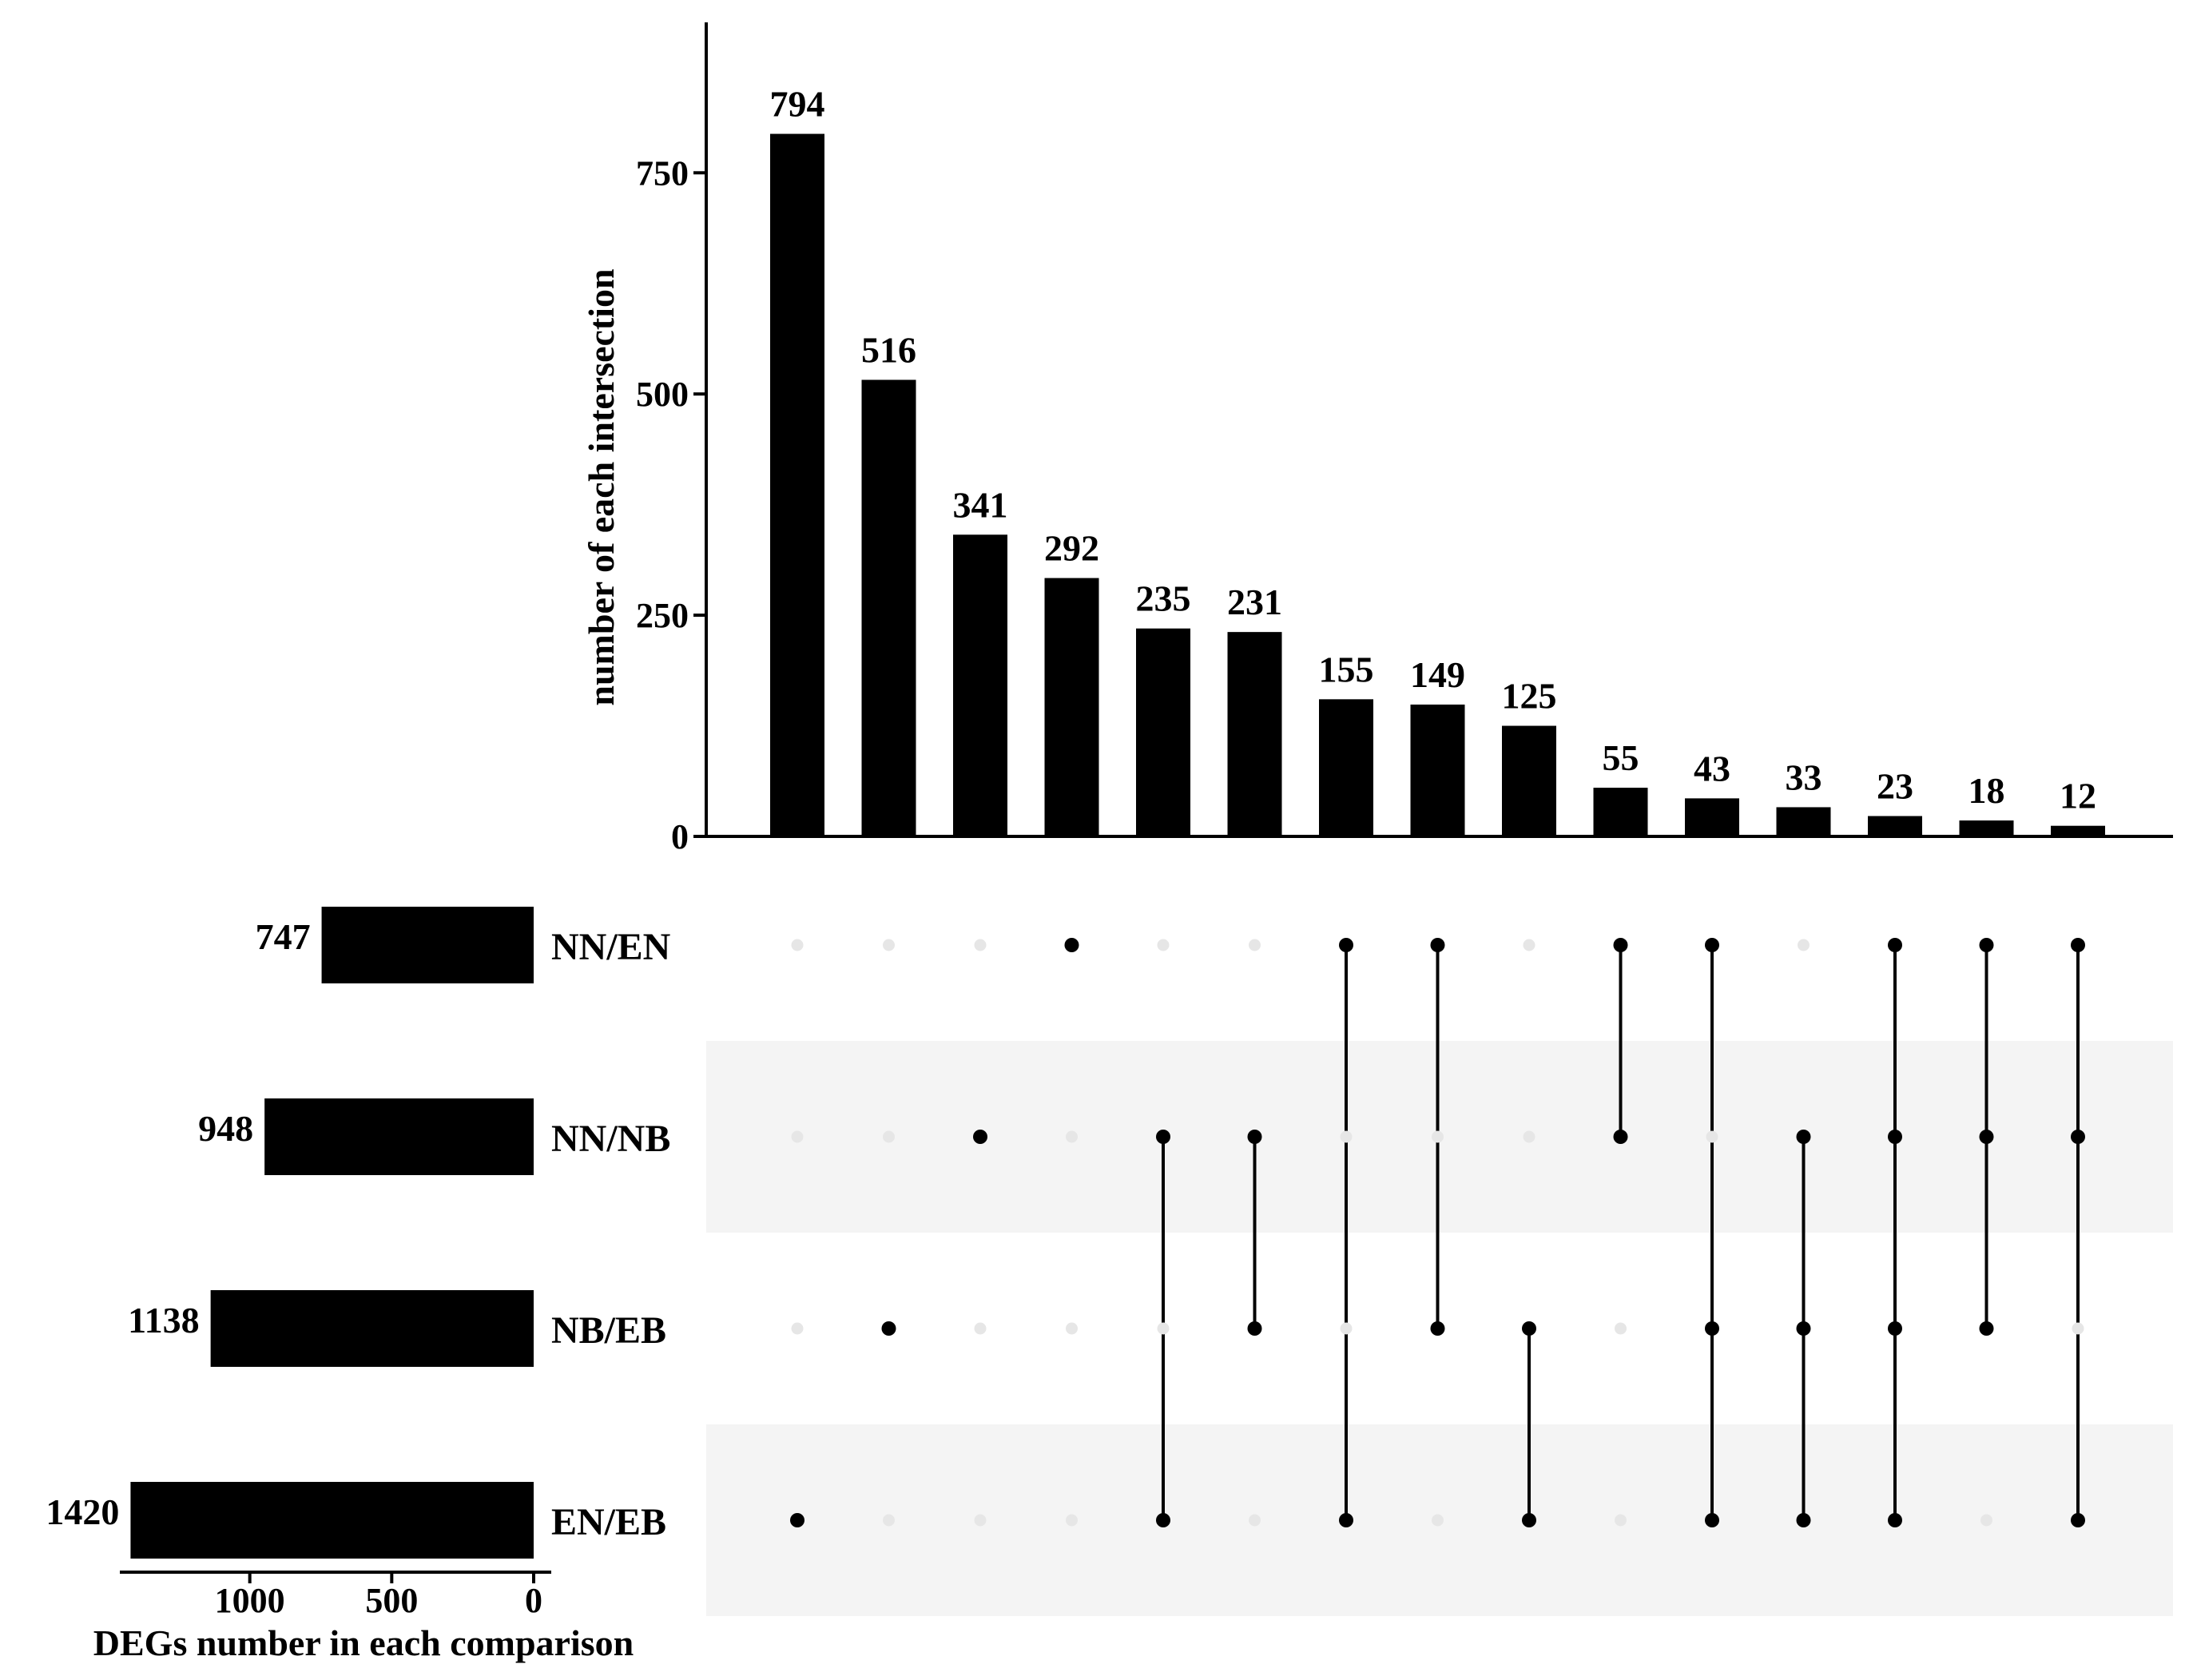 The height and width of the screenshot is (1680, 2185). Describe the element at coordinates (680, 836) in the screenshot. I see `y-tick-label-0: 0` at that location.